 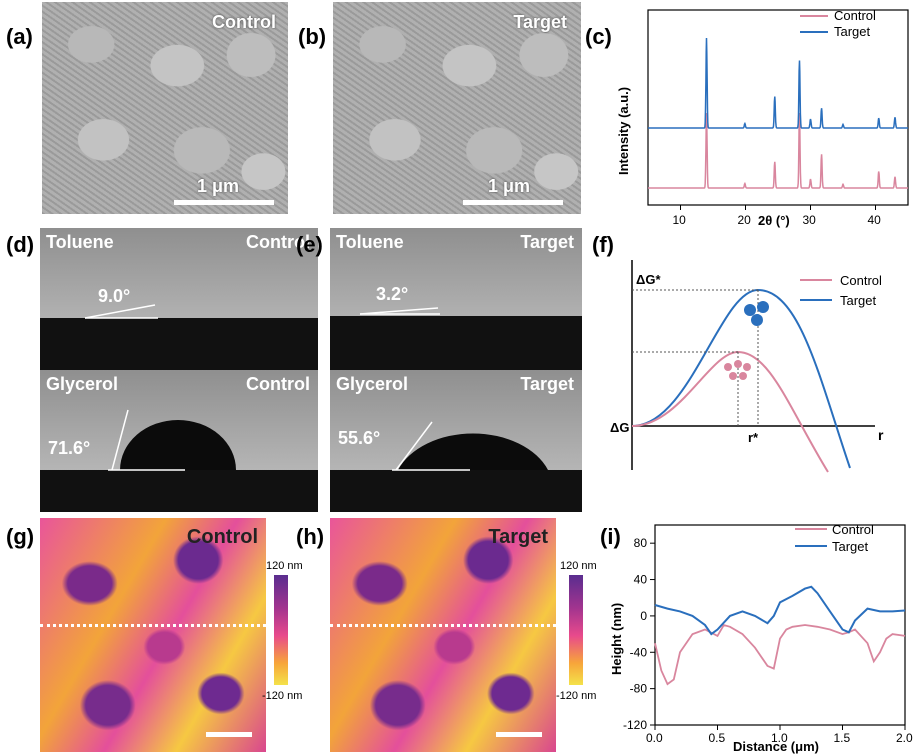 I want to click on x-tick-label: 10, so click(x=680, y=220).